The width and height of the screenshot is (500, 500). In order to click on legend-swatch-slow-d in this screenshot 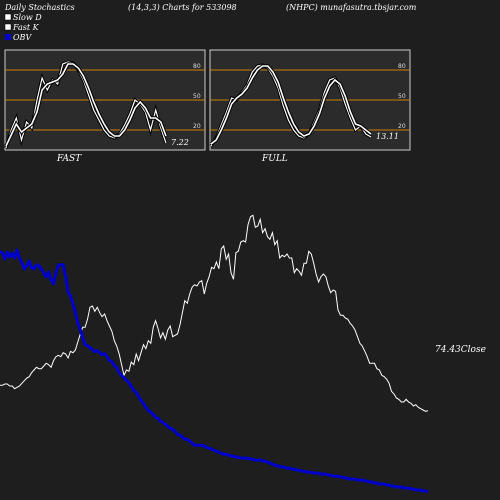, I will do `click(8, 17)`.